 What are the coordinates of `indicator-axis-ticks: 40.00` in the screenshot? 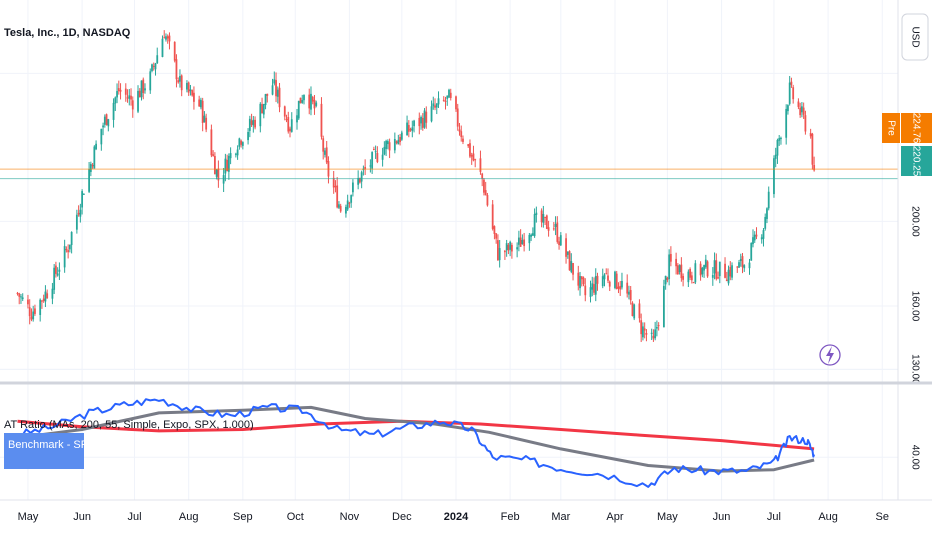 It's located at (914, 457).